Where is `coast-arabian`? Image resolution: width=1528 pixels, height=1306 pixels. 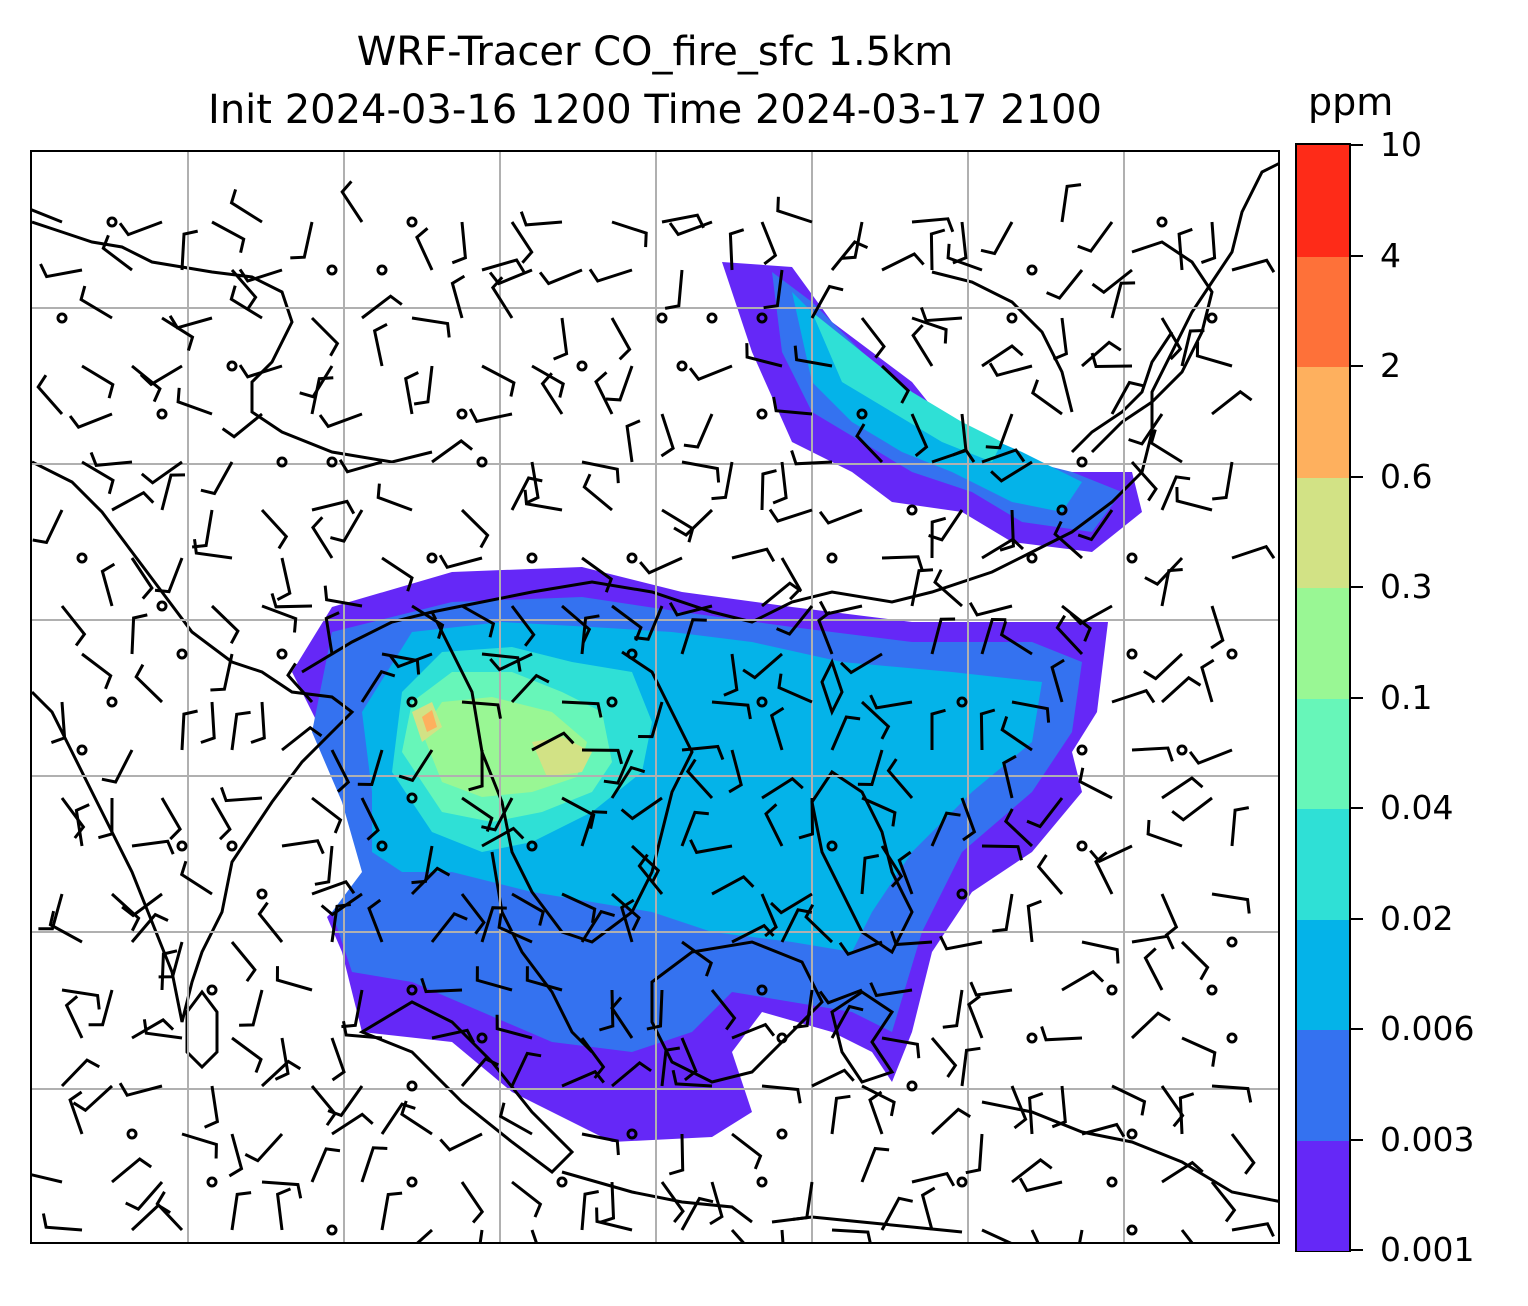
coast-arabian is located at coordinates (232, 342).